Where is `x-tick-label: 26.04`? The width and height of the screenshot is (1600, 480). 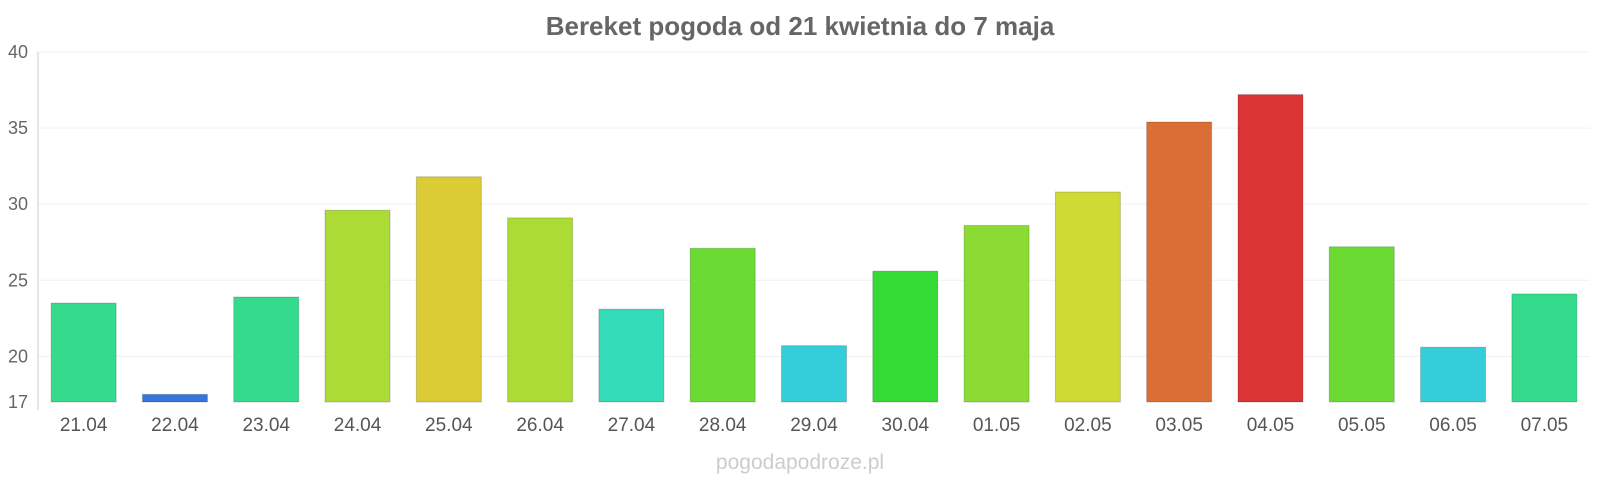
x-tick-label: 26.04 is located at coordinates (540, 425).